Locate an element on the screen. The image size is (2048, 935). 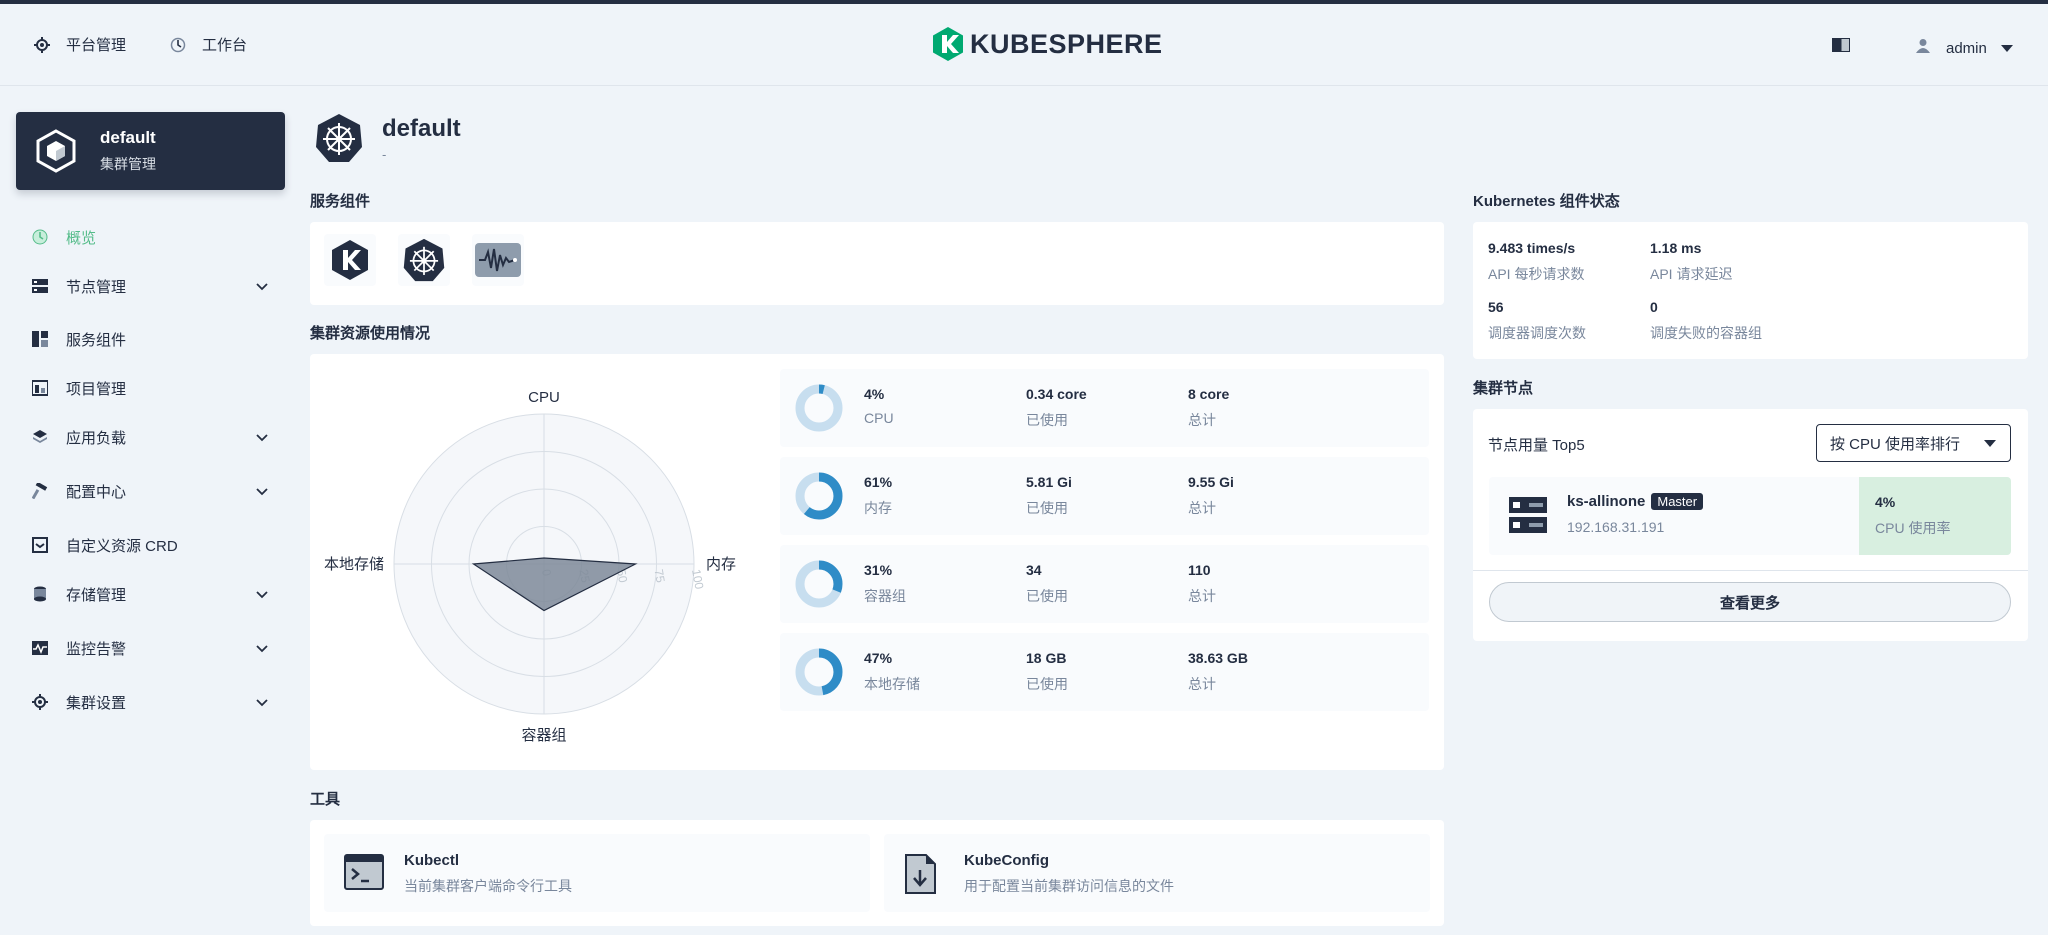
sidebar-item-components: 服务组件 is located at coordinates (152, 339).